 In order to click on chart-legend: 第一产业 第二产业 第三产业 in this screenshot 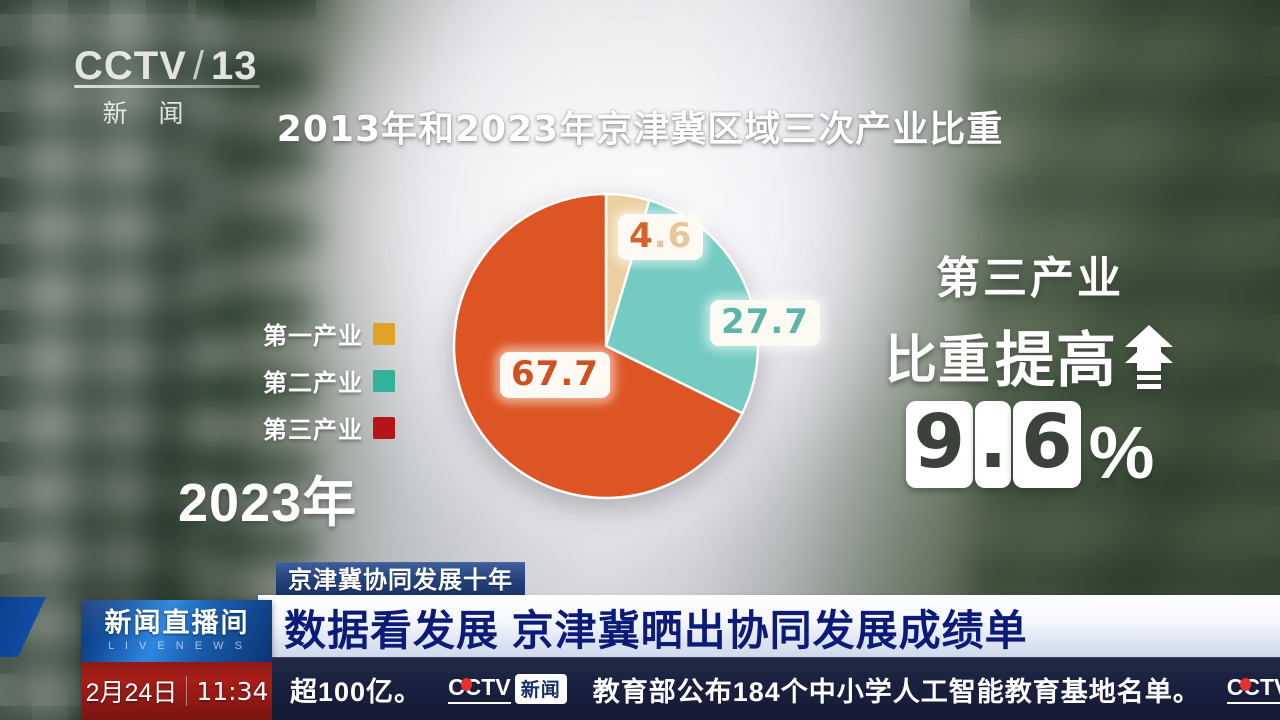, I will do `click(305, 386)`.